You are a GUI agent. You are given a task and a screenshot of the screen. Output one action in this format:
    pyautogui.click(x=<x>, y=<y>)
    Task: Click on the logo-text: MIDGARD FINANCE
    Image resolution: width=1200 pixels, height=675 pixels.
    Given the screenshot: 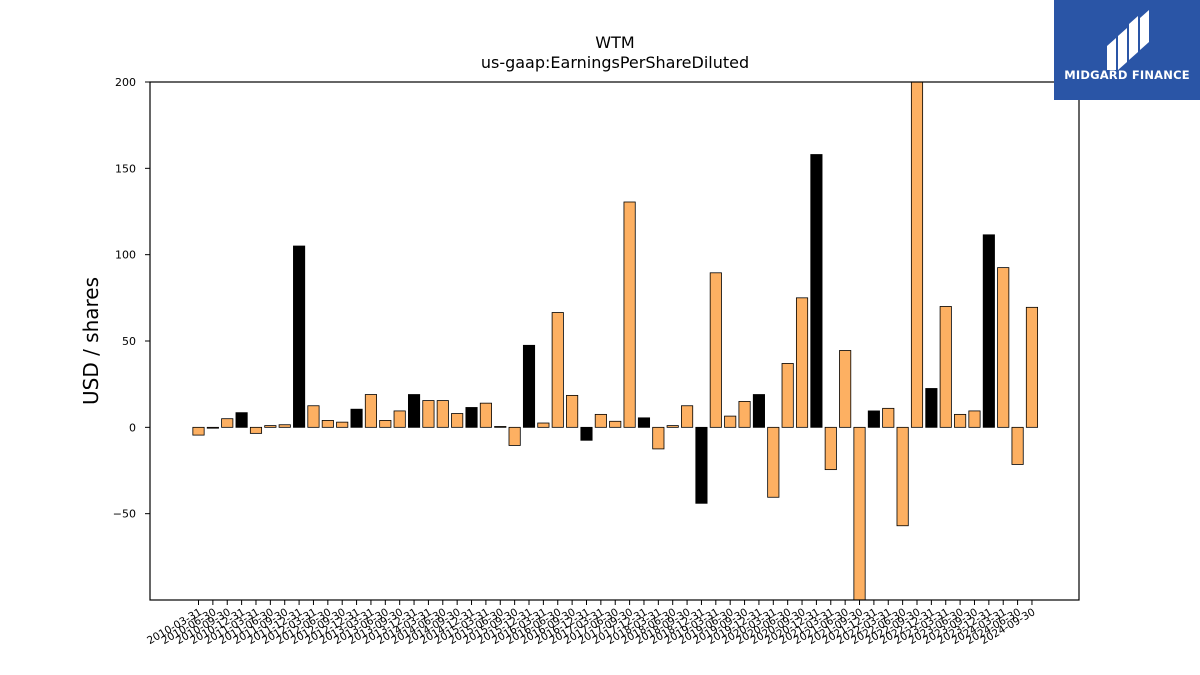 What is the action you would take?
    pyautogui.click(x=1127, y=75)
    